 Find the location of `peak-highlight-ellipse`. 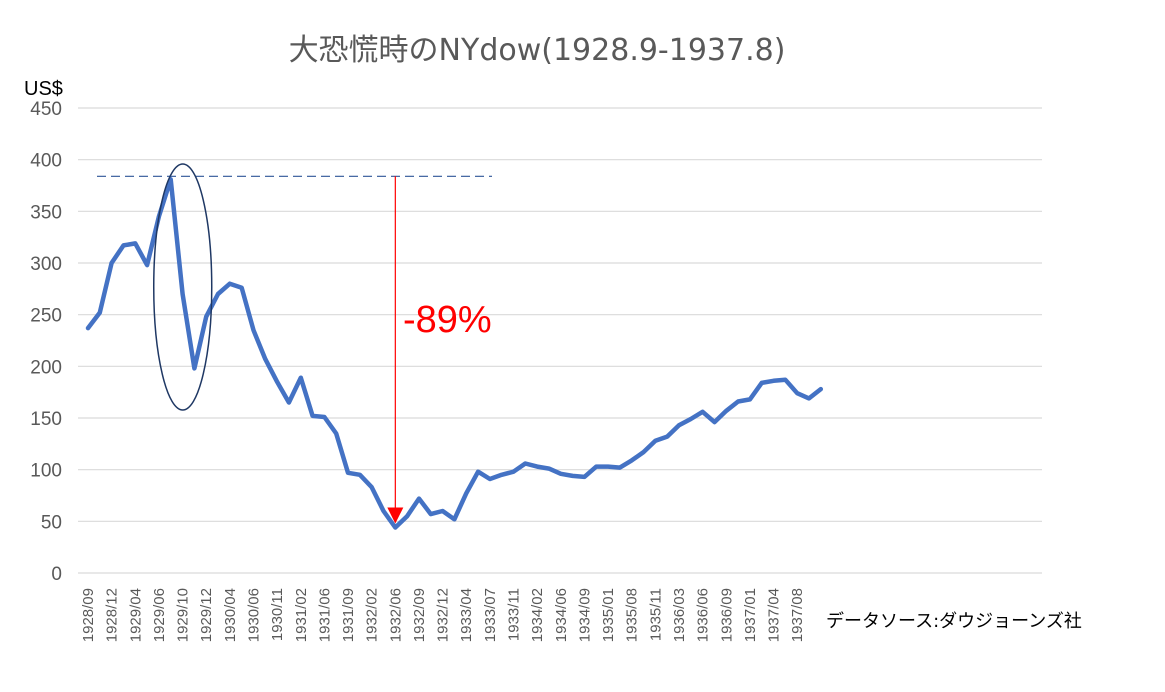

peak-highlight-ellipse is located at coordinates (182, 287).